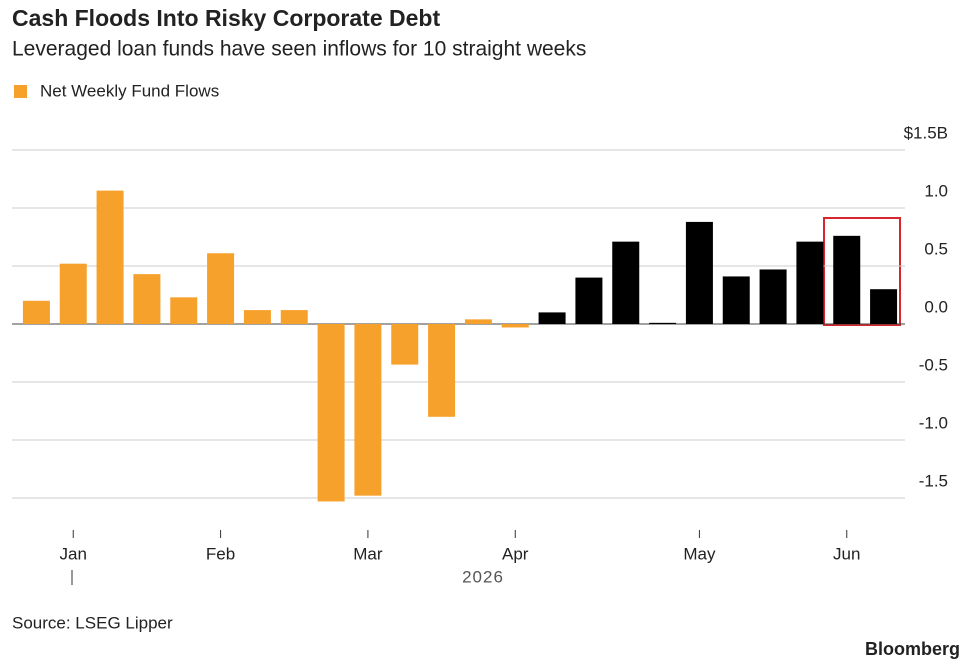 This screenshot has width=975, height=672. What do you see at coordinates (862, 271) in the screenshot?
I see `highlight-box` at bounding box center [862, 271].